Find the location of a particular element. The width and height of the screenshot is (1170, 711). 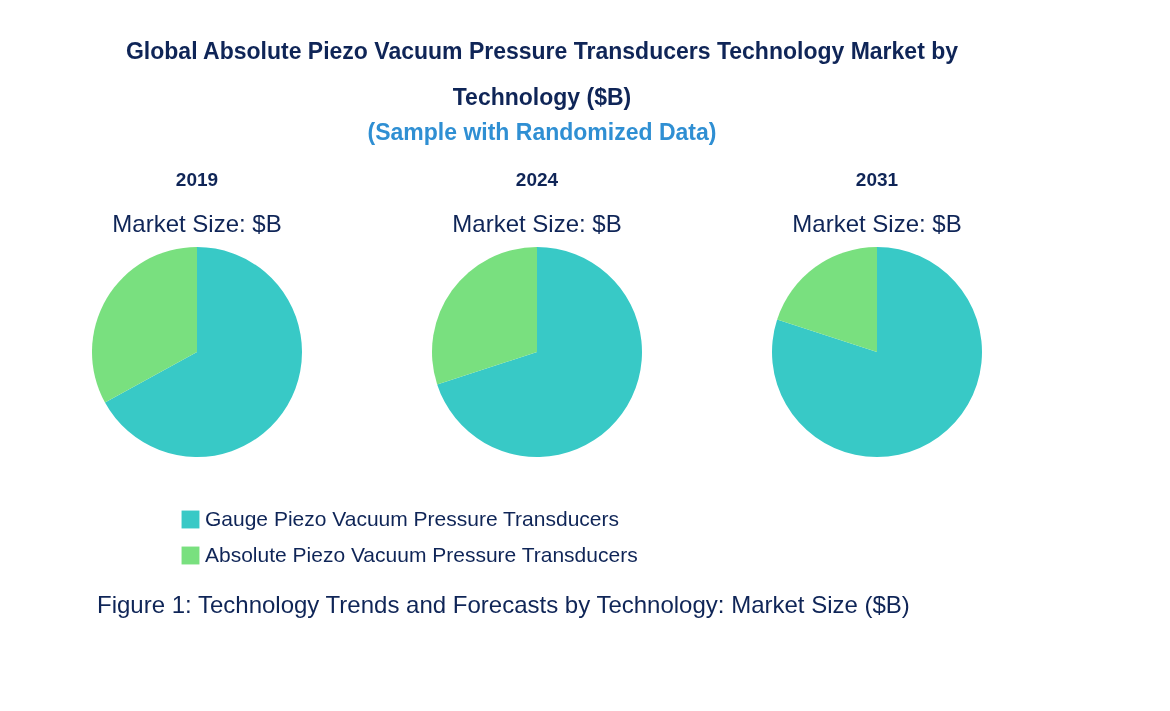

text: (Sample with Randomized Data) is located at coordinates (542, 132).